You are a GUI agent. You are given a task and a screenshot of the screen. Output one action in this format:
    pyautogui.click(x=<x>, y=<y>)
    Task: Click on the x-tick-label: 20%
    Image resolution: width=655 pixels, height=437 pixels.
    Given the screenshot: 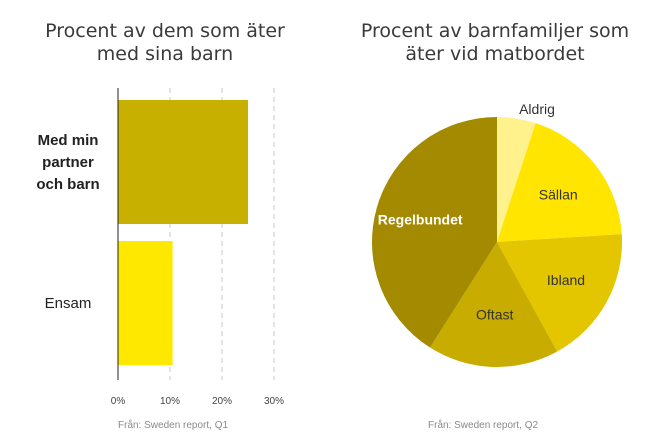 What is the action you would take?
    pyautogui.click(x=222, y=401)
    